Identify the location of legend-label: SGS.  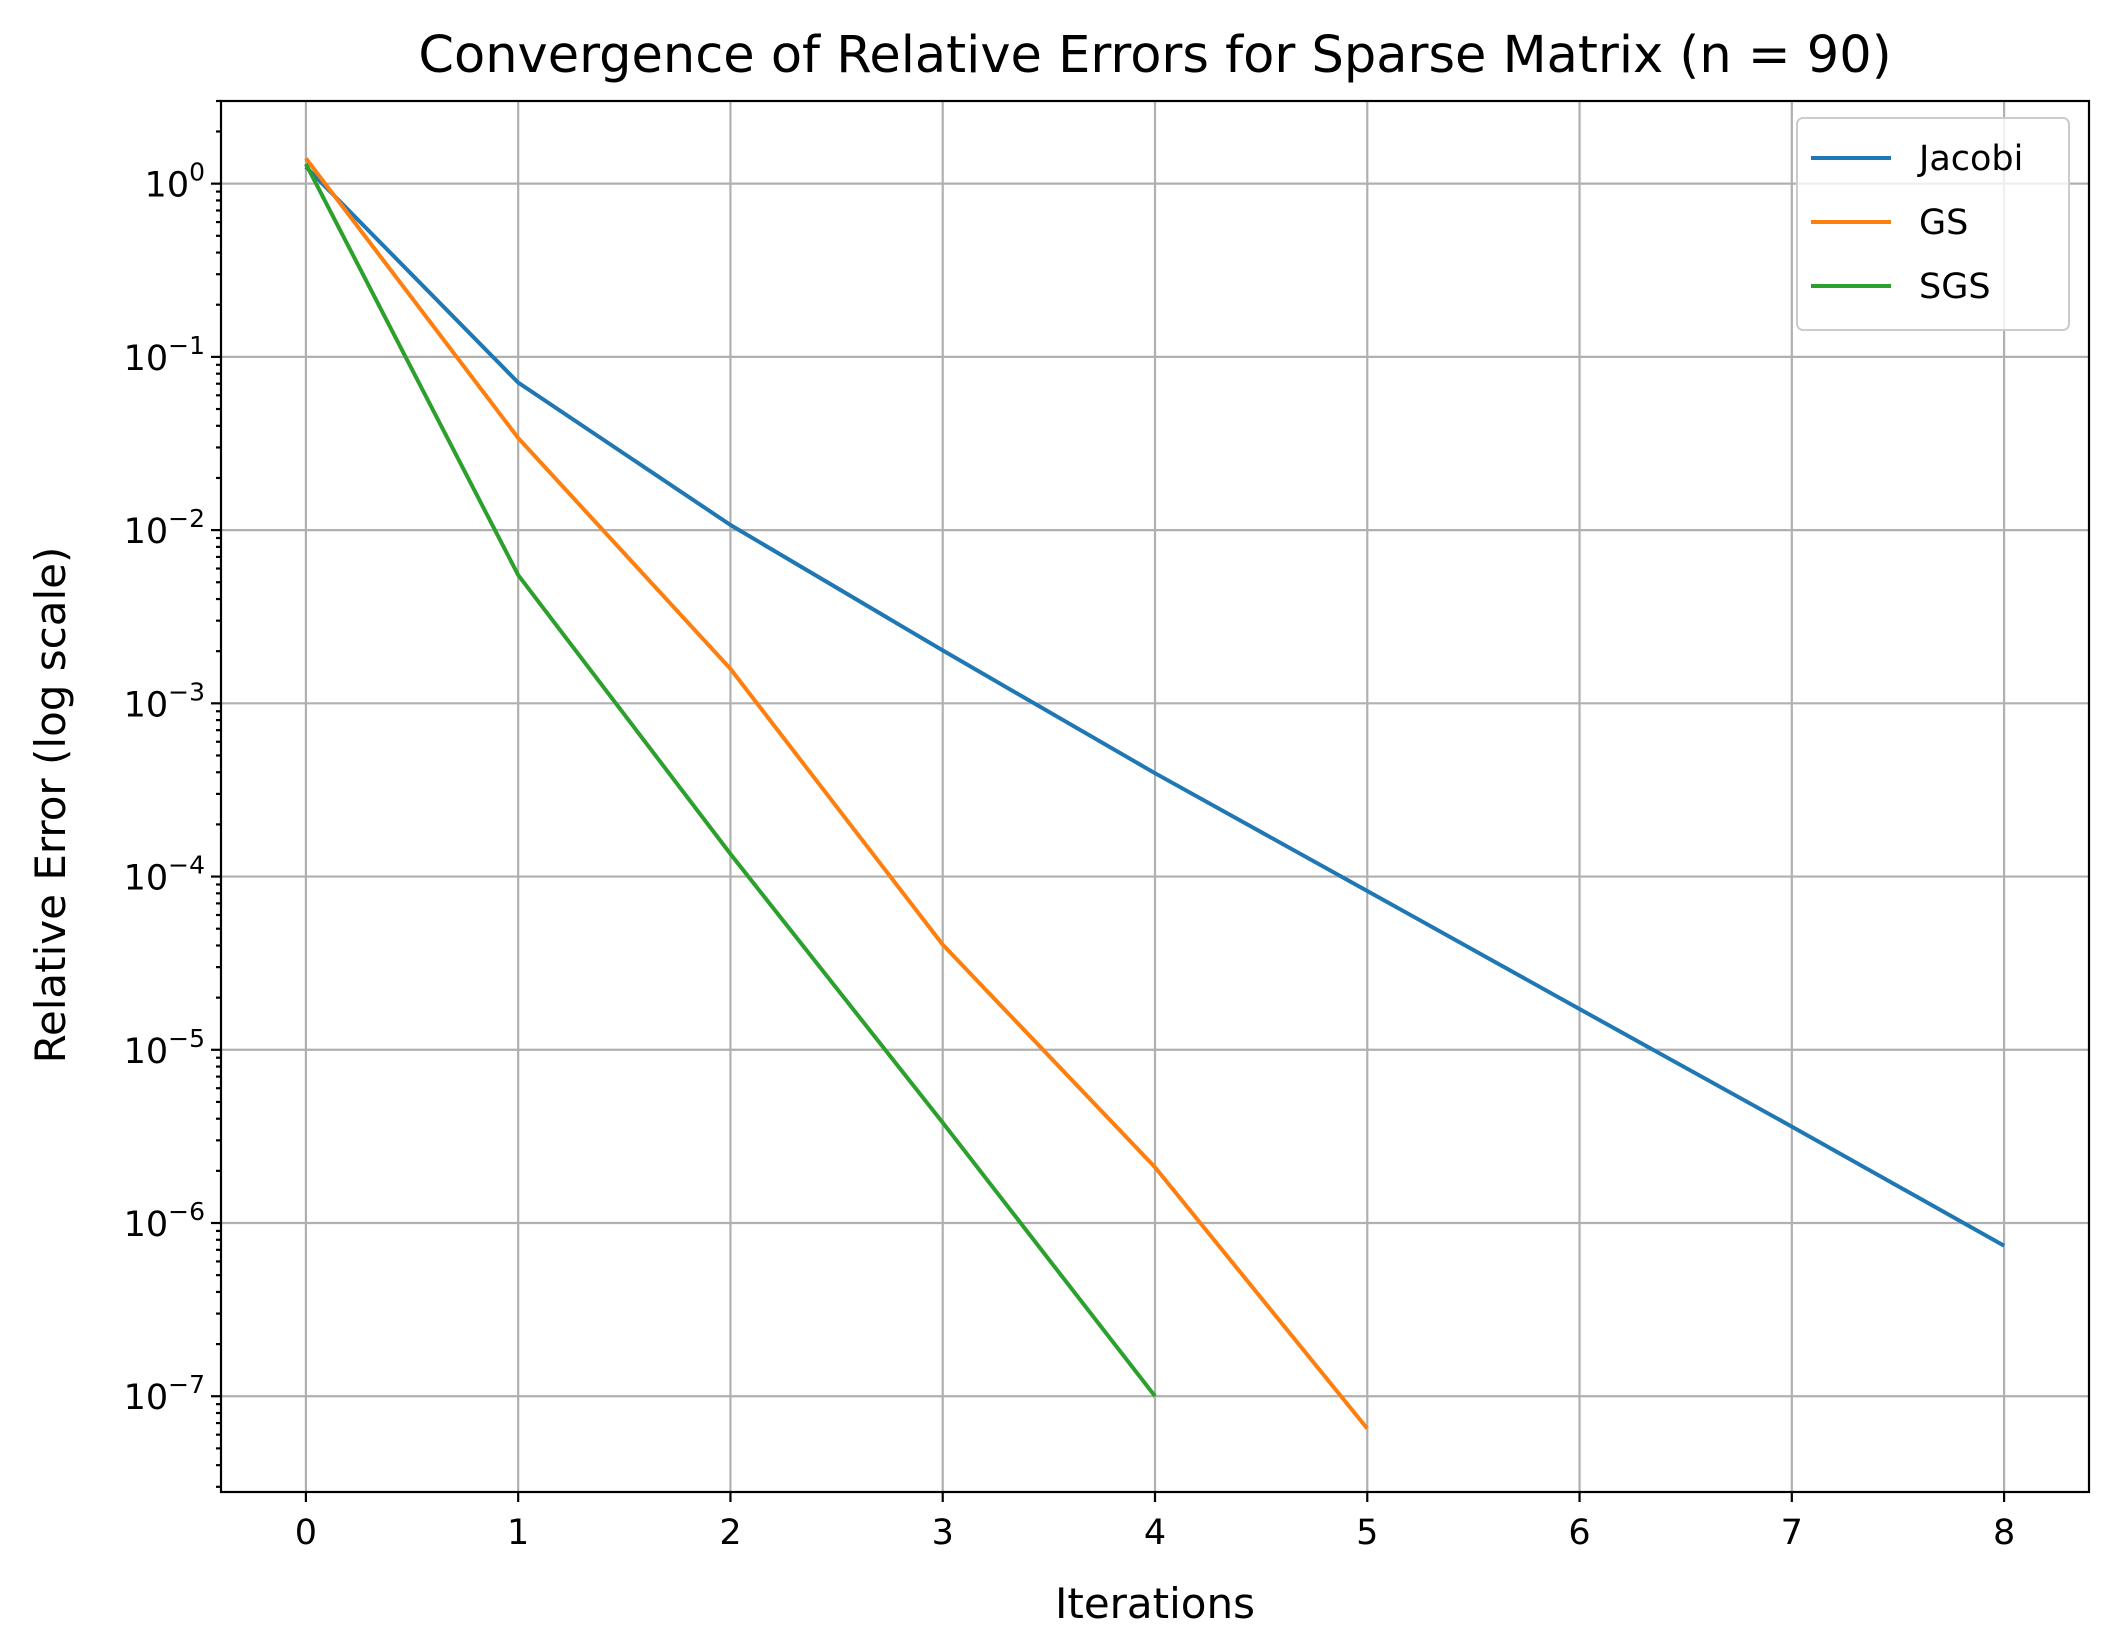
(1955, 287).